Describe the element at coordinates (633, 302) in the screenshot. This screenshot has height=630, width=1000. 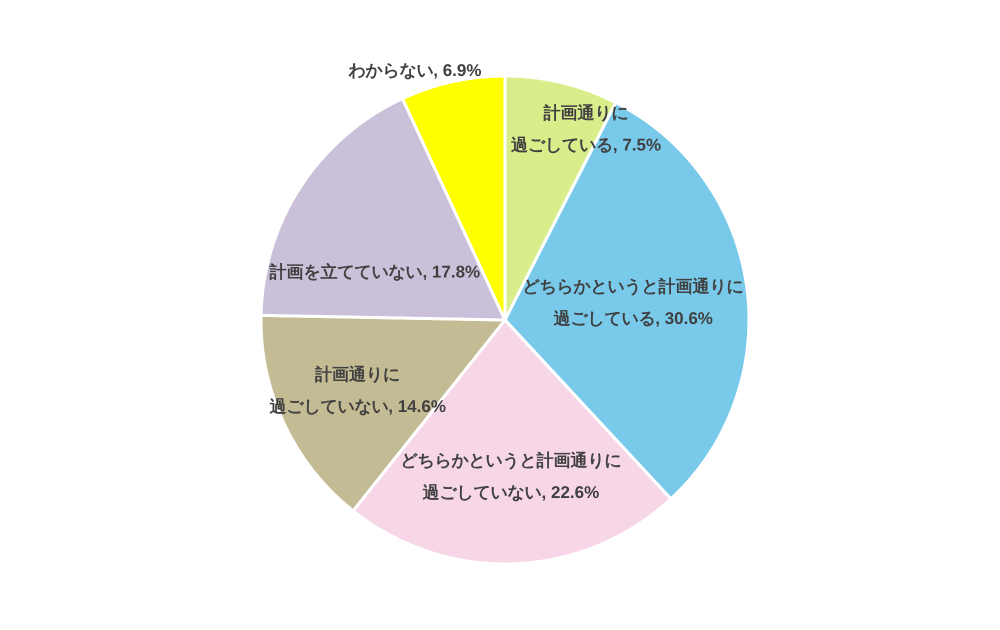
I see `slice-label: どちらかというと計画通りに過ごしている, 30.6%` at that location.